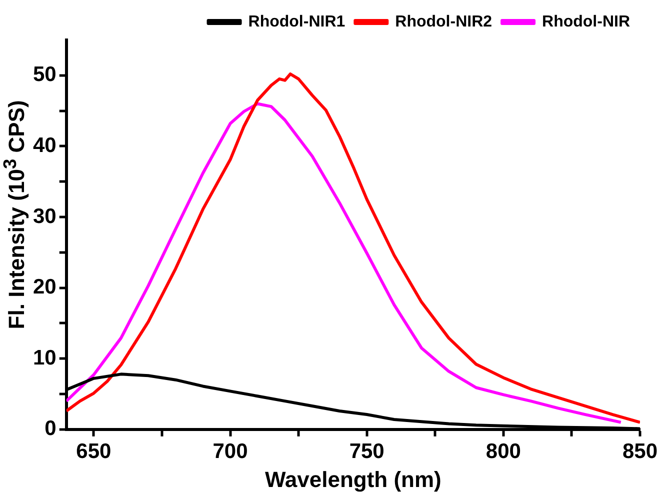 The height and width of the screenshot is (498, 666). Describe the element at coordinates (44, 358) in the screenshot. I see `y-tick-label: 10` at that location.